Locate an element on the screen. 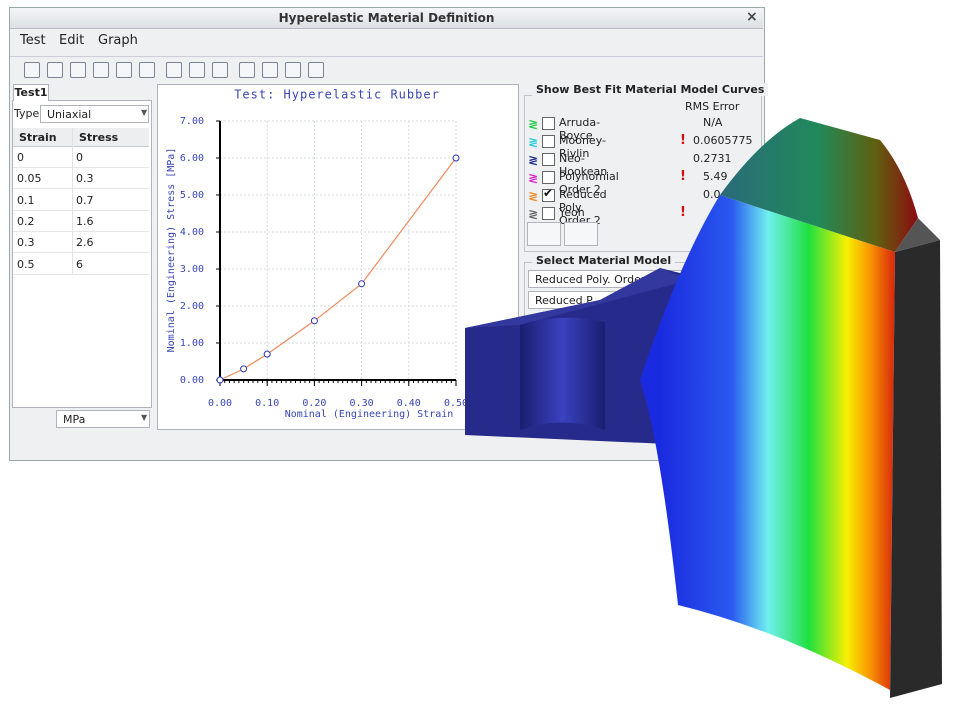 The image size is (957, 707). x-tick-label: 0.50 is located at coordinates (456, 403).